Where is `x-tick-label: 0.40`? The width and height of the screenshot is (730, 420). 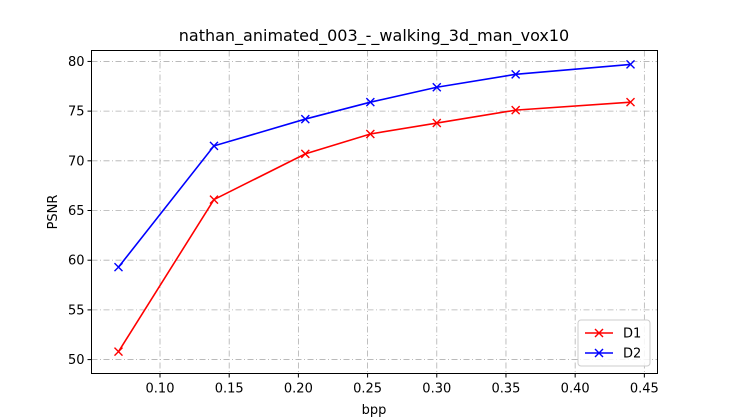
x-tick-label: 0.40 is located at coordinates (575, 389).